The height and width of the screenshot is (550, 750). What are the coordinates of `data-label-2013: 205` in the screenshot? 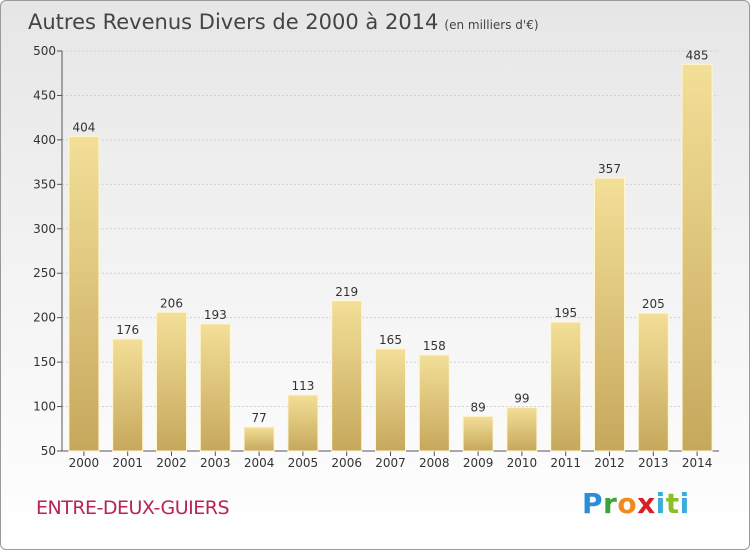 It's located at (653, 304).